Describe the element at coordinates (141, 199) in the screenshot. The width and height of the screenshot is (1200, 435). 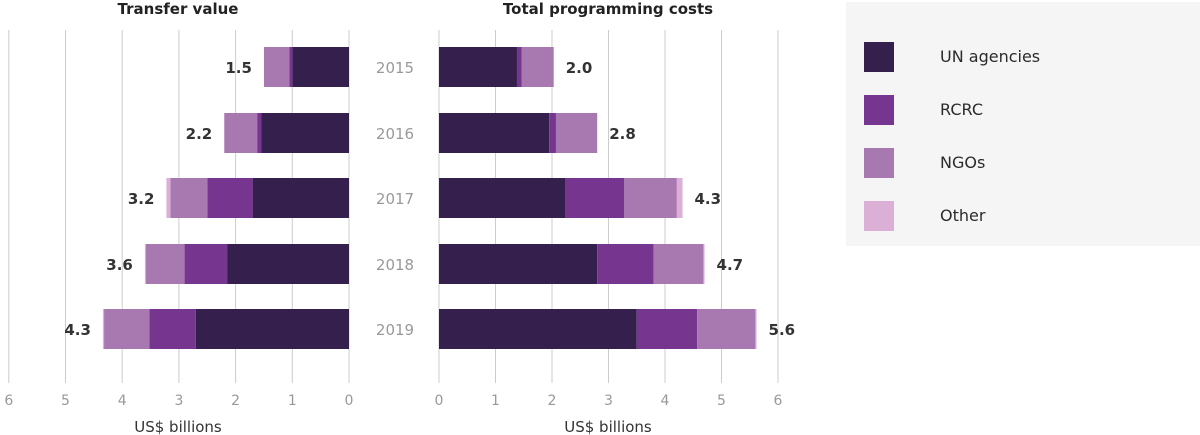
I see `total-label: 3.2` at that location.